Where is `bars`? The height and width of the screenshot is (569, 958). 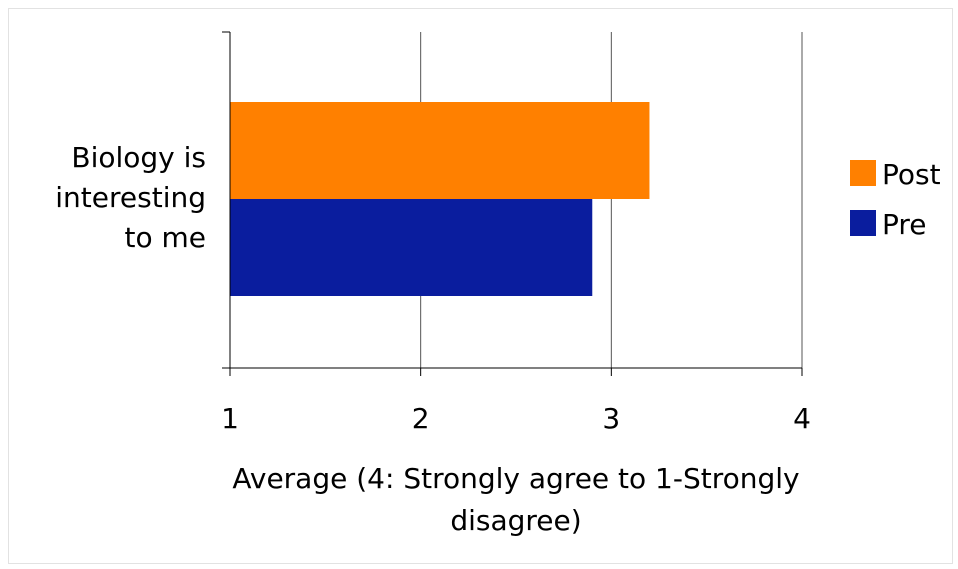
bars is located at coordinates (440, 199).